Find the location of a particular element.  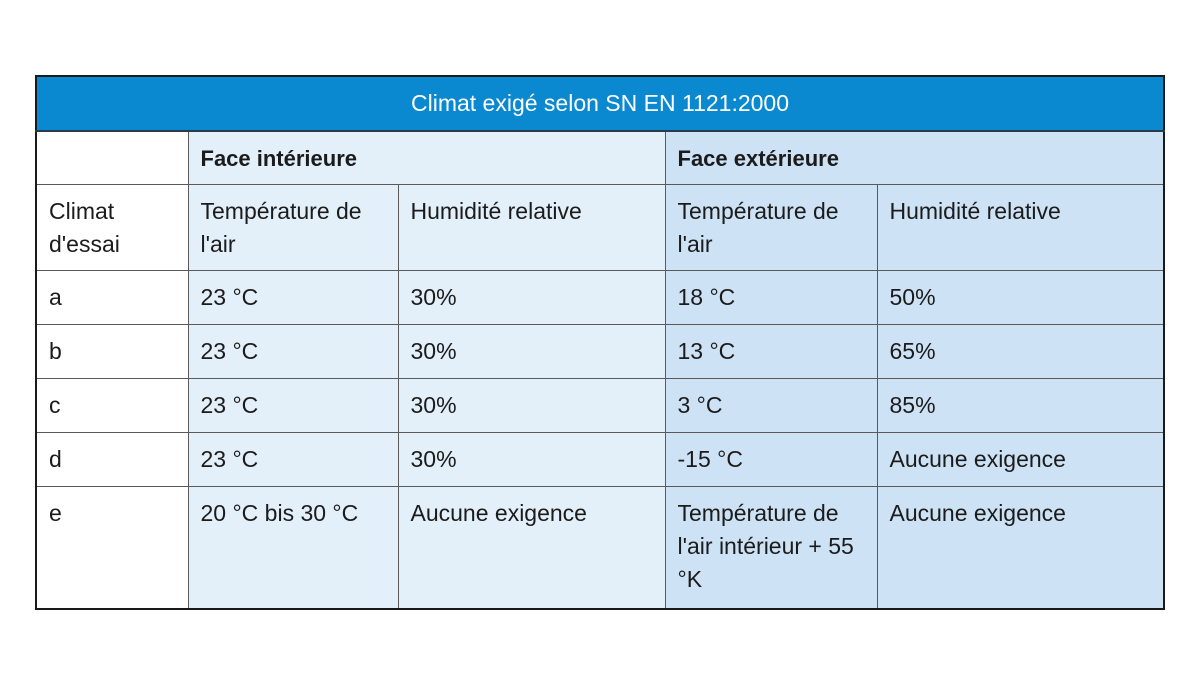

table-title-row: Climat exigé selon SN EN 1121:2000 is located at coordinates (600, 104).